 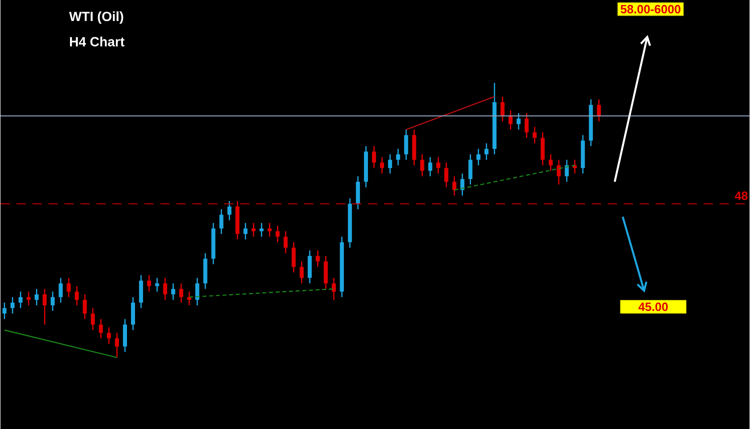 What do you see at coordinates (741, 195) in the screenshot?
I see `text: 48` at bounding box center [741, 195].